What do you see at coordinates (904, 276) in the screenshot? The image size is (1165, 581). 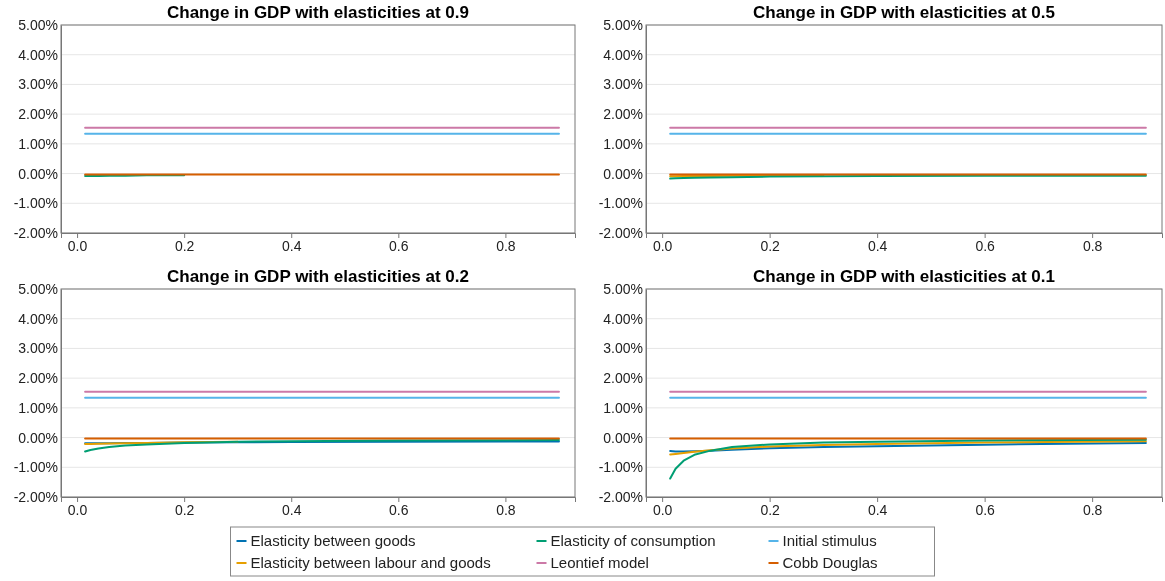 I see `chart-title: Change in GDP with elasticities at 0.1` at bounding box center [904, 276].